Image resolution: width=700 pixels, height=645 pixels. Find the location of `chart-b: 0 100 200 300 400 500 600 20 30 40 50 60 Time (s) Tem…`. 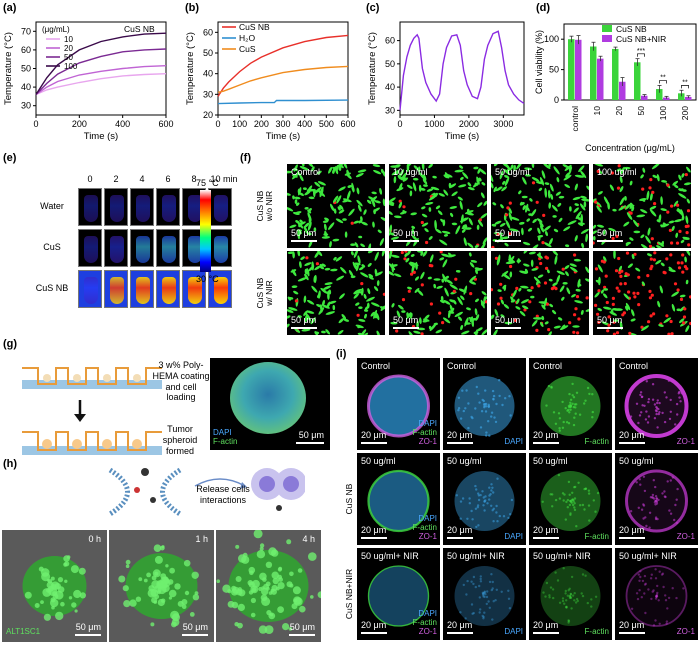

chart-b: 0 100 200 300 400 500 600 20 30 40 50 60 Time (s) Tem… is located at coordinates (270, 81).